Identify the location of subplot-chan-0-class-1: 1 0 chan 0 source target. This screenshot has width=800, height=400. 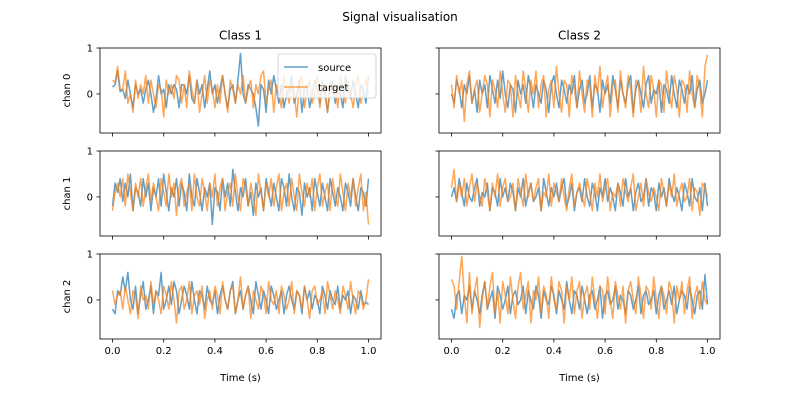
(222, 90).